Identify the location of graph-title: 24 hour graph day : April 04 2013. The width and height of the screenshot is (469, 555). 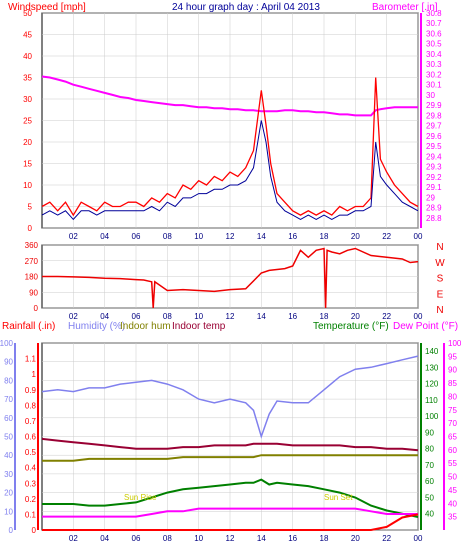
(246, 7).